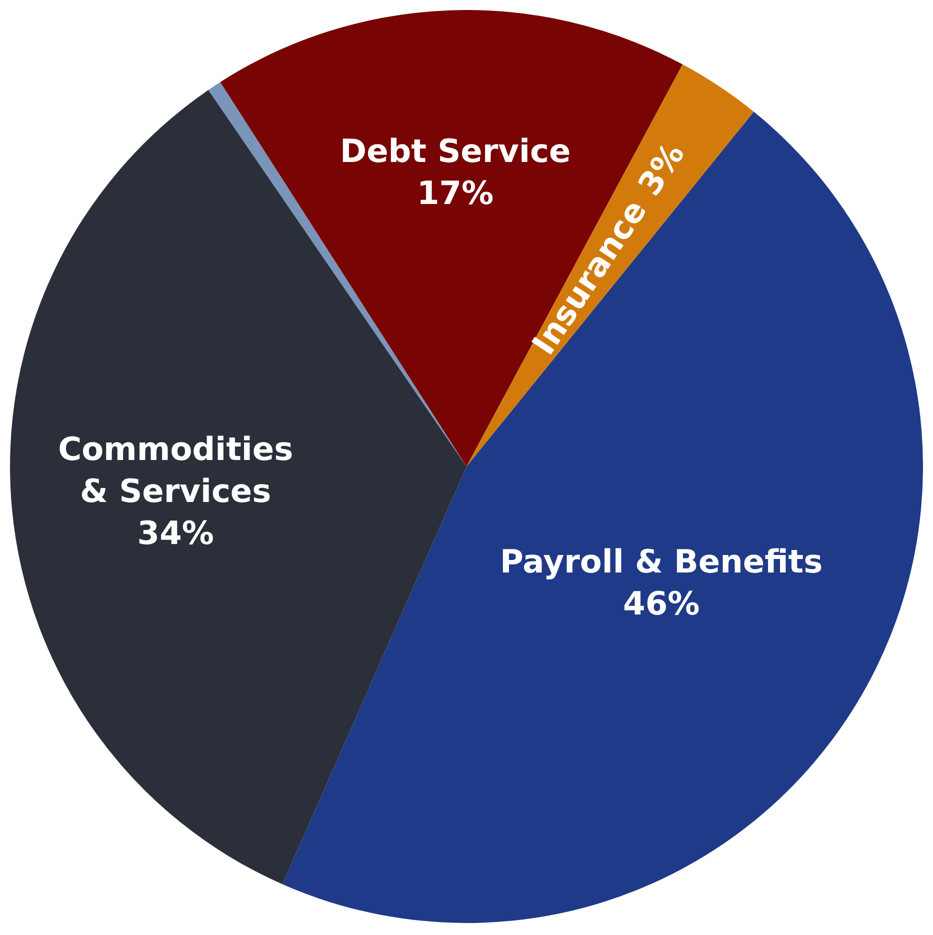  Describe the element at coordinates (661, 169) in the screenshot. I see `data-label: 3%` at that location.